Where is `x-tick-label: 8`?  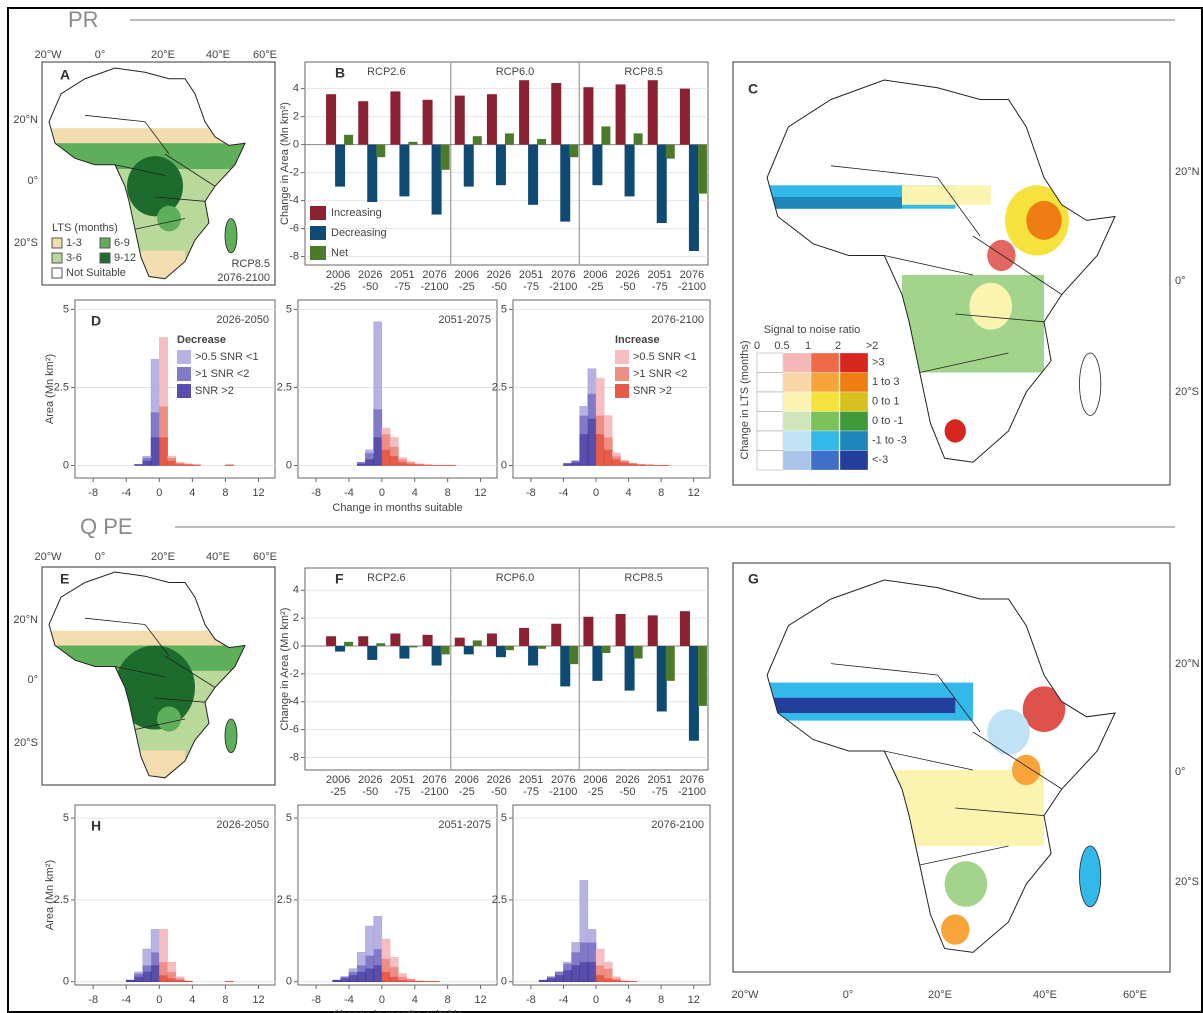
x-tick-label: 8 is located at coordinates (448, 1000).